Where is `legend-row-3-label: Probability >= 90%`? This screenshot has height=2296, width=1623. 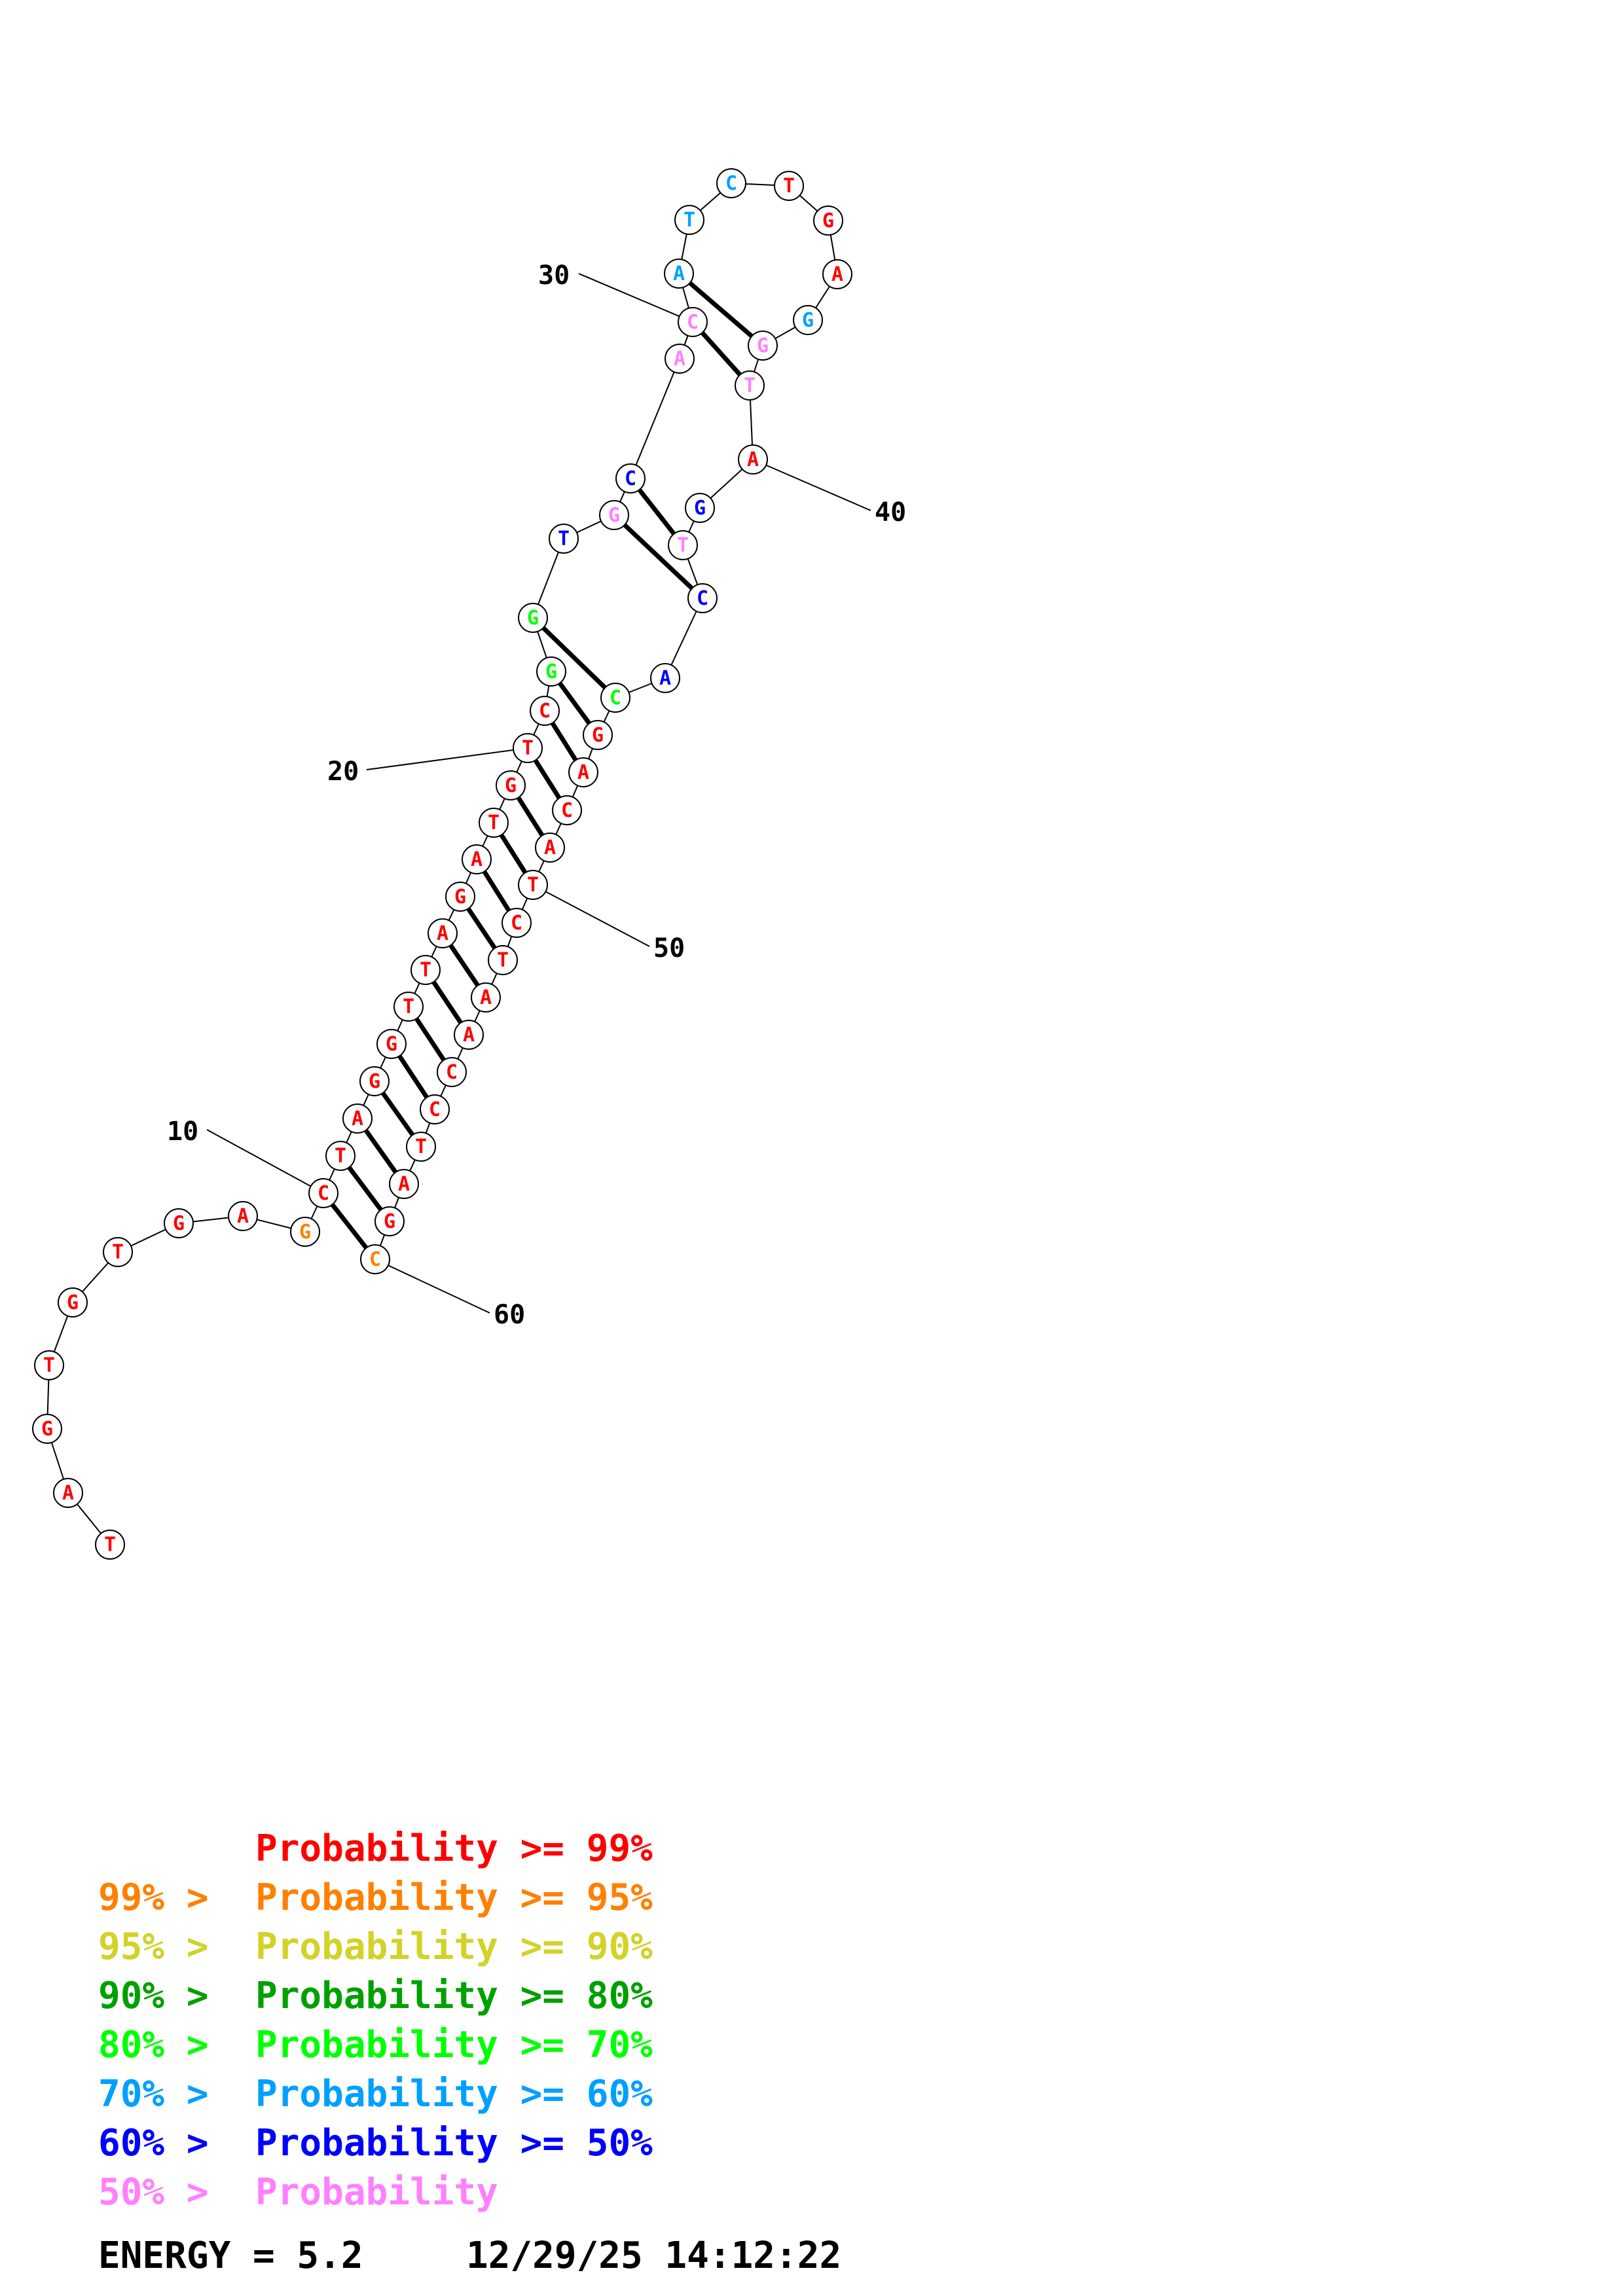 legend-row-3-label: Probability >= 90% is located at coordinates (454, 1947).